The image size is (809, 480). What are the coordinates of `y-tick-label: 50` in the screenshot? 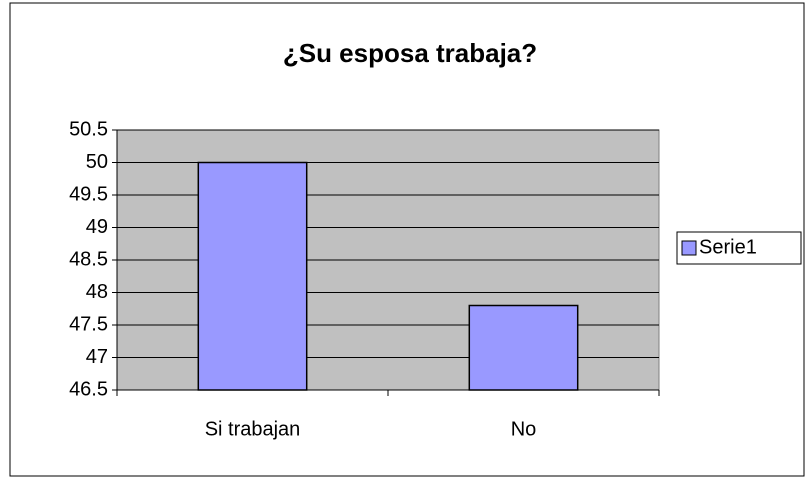 It's located at (97, 162).